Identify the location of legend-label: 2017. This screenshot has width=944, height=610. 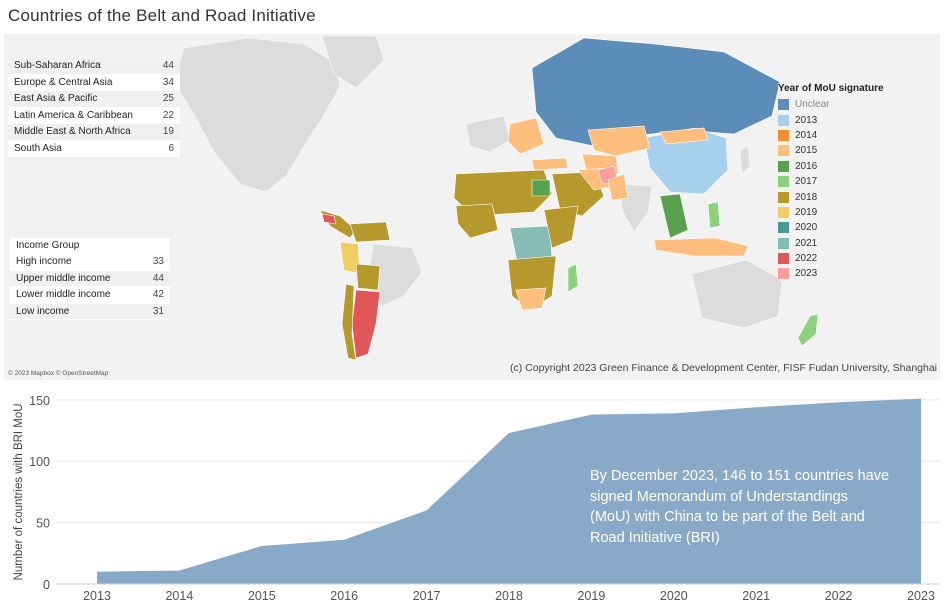
(806, 182).